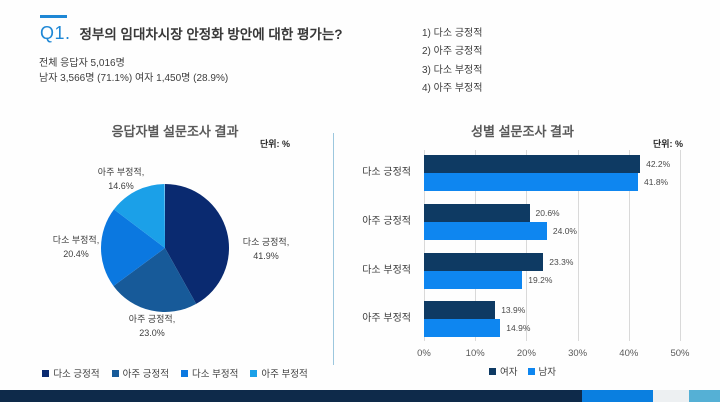 This screenshot has height=402, width=720. I want to click on pie-slice-다소 부정적, so click(132, 247).